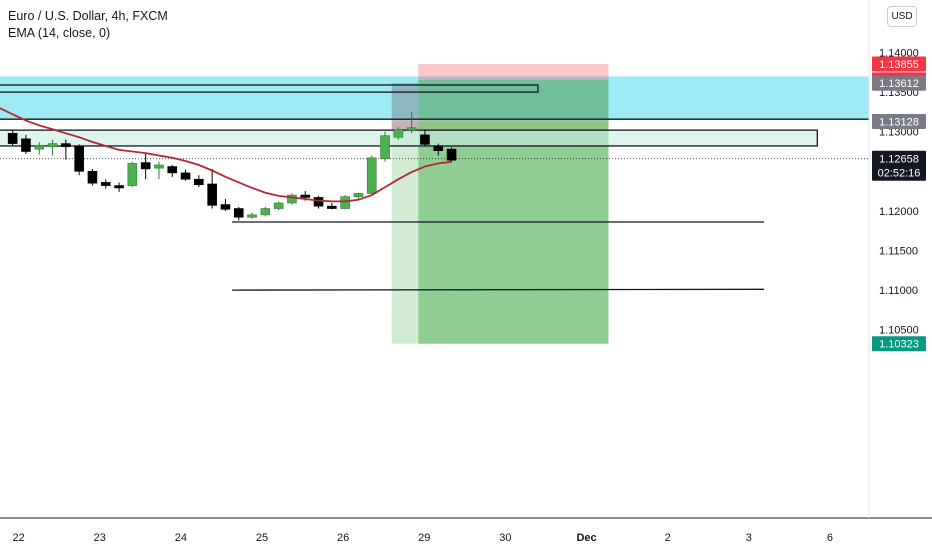 The image size is (932, 550). Describe the element at coordinates (59, 33) in the screenshot. I see `indicator-label: EMA (14, close, 0)` at that location.